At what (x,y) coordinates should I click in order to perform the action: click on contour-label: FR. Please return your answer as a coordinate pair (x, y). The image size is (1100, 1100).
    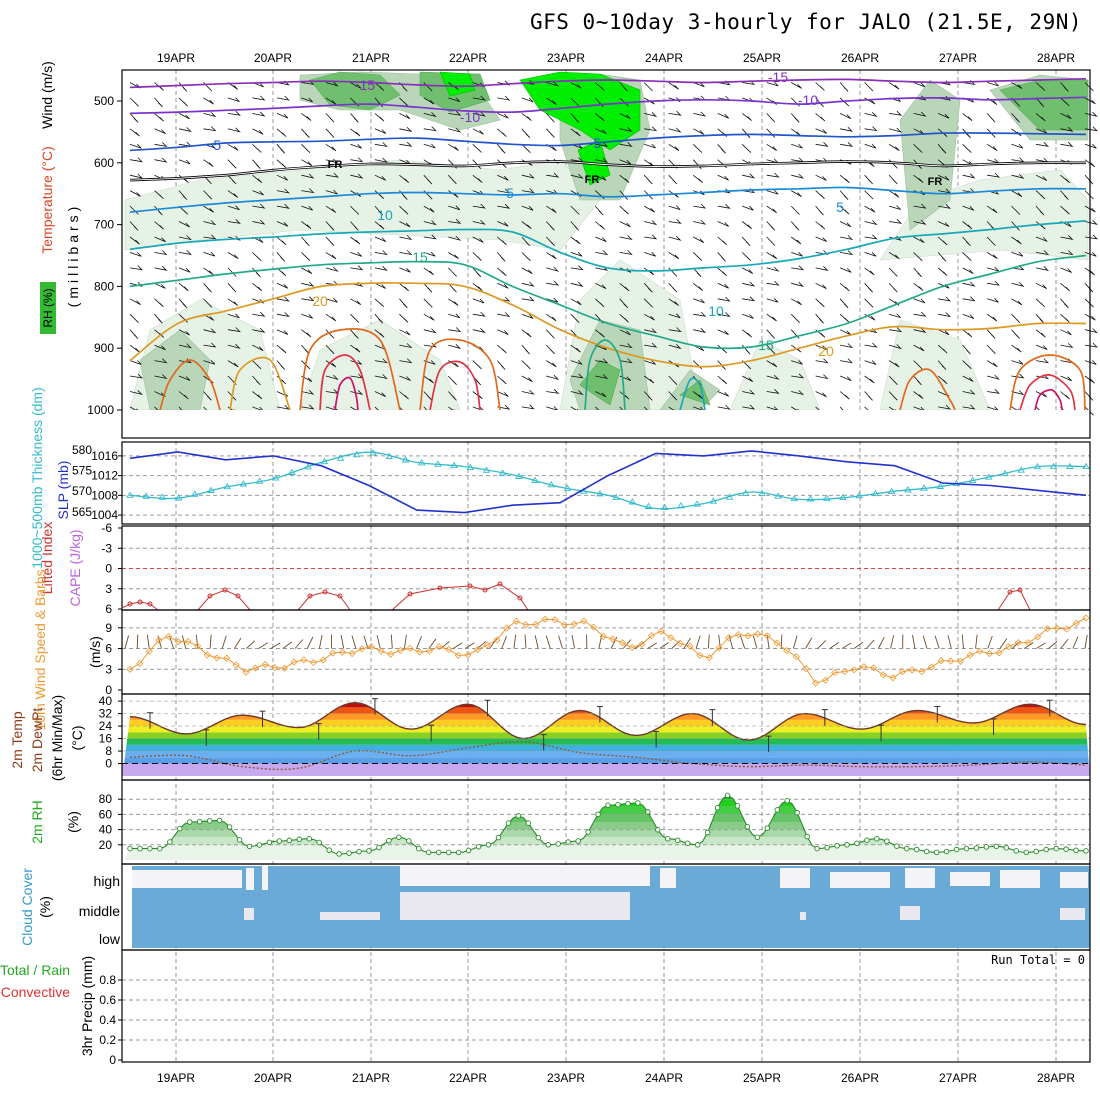
    Looking at the image, I should click on (335, 165).